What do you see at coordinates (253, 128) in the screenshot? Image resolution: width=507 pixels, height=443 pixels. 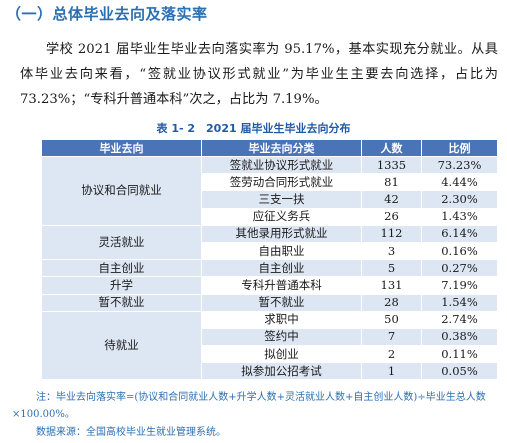 I see `table-caption: 表 1- 2 2021 届毕业生毕业去向分布` at bounding box center [253, 128].